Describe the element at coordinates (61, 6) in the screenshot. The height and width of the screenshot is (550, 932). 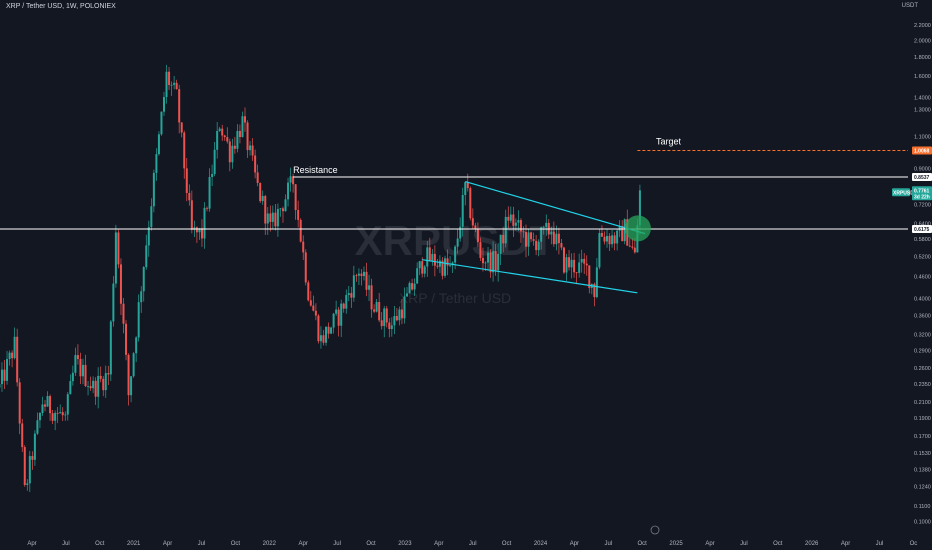
I see `symbol-title: XRP / Tether USD, 1W, POLONIEX` at that location.